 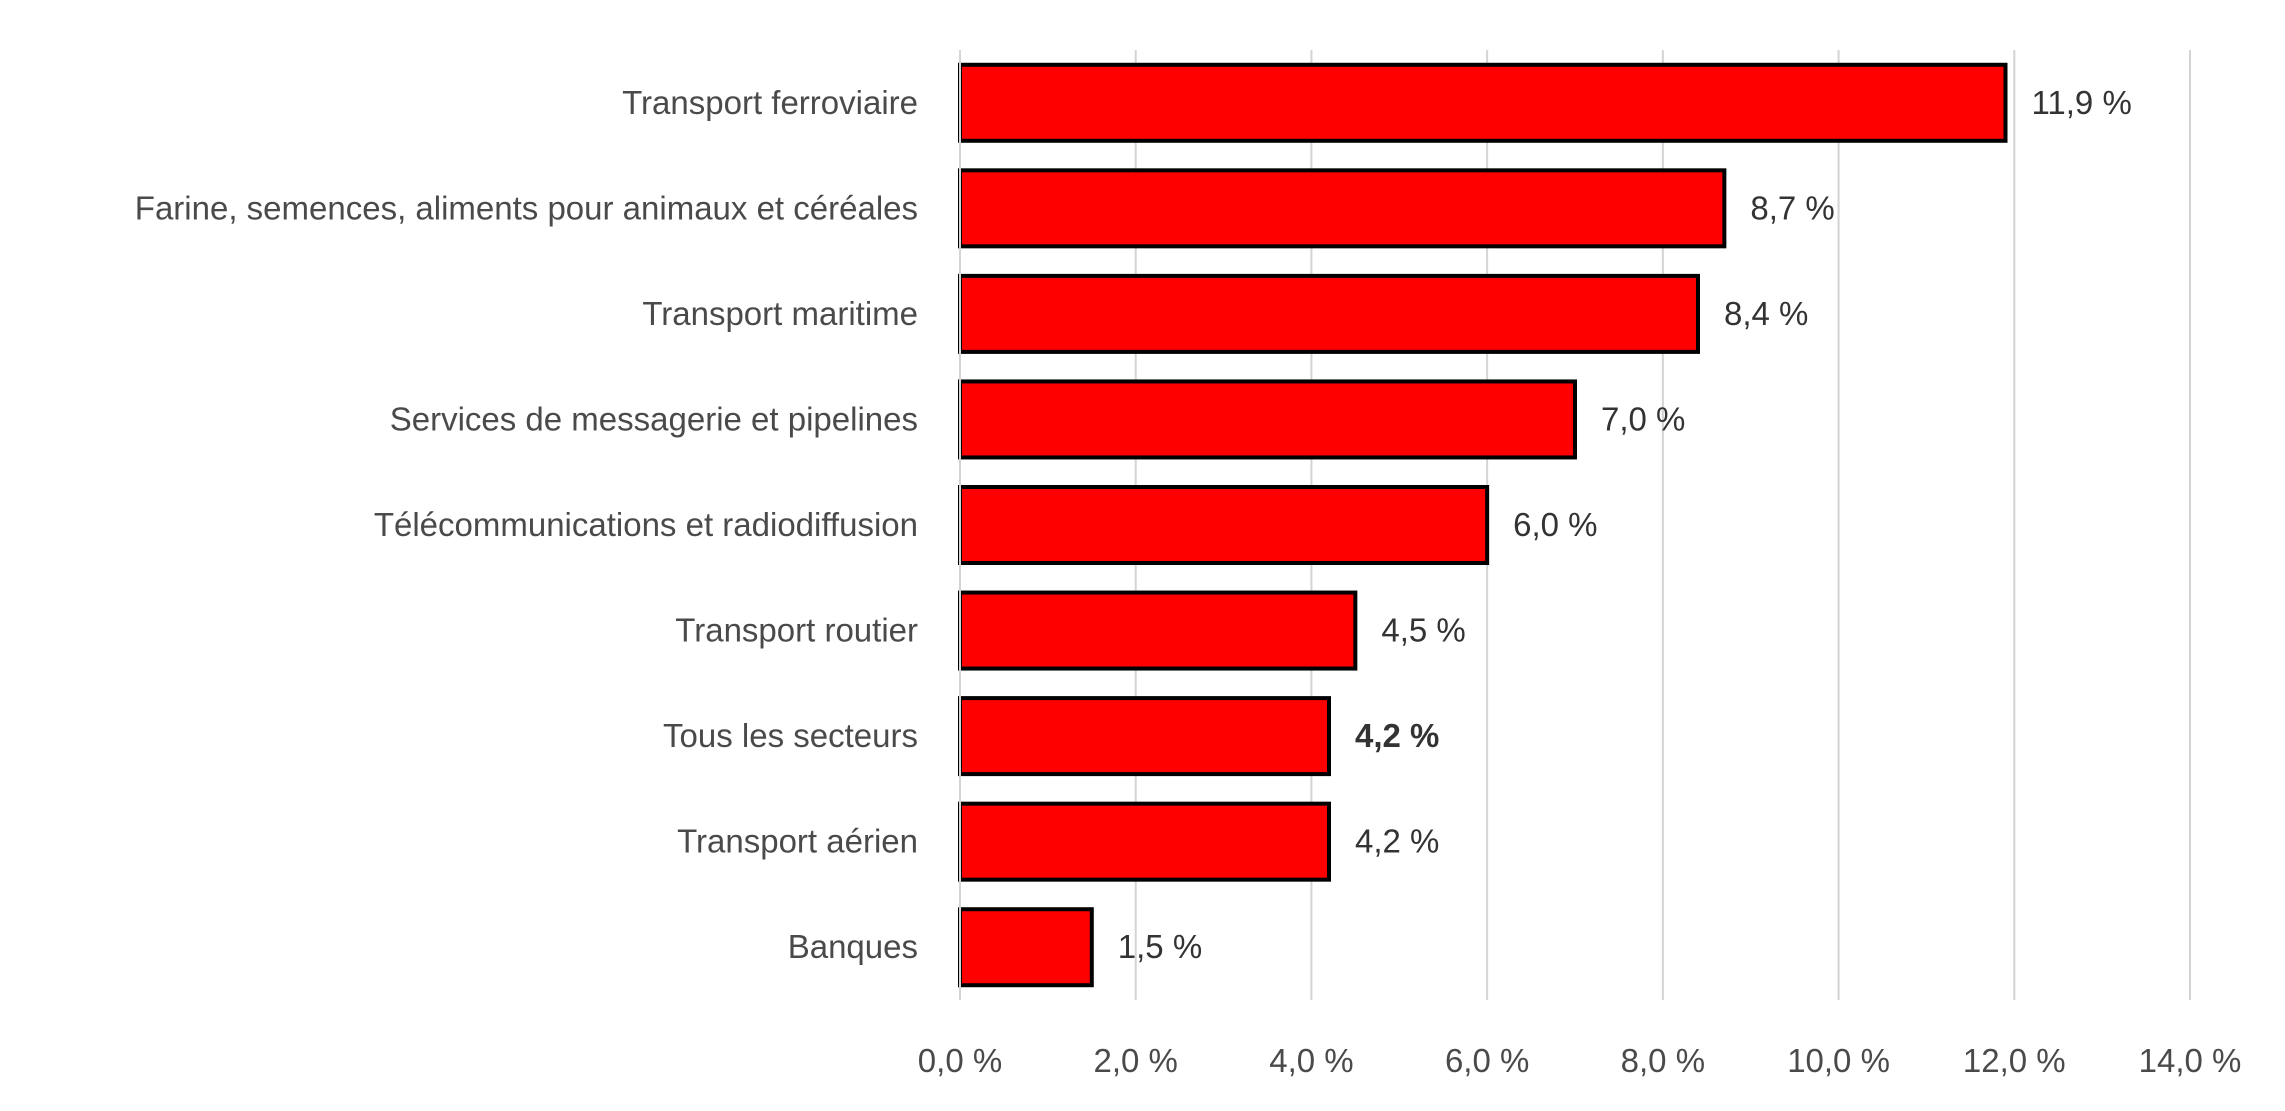 What do you see at coordinates (960, 1060) in the screenshot?
I see `x-tick-label: 0,0 %` at bounding box center [960, 1060].